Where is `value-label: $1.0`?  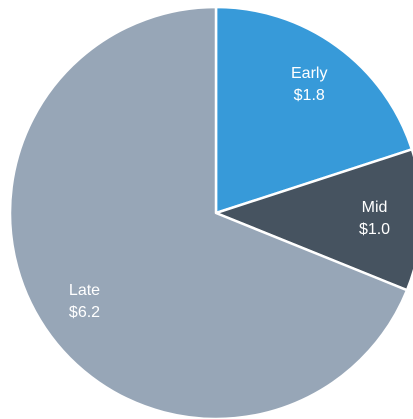 value-label: $1.0 is located at coordinates (374, 229).